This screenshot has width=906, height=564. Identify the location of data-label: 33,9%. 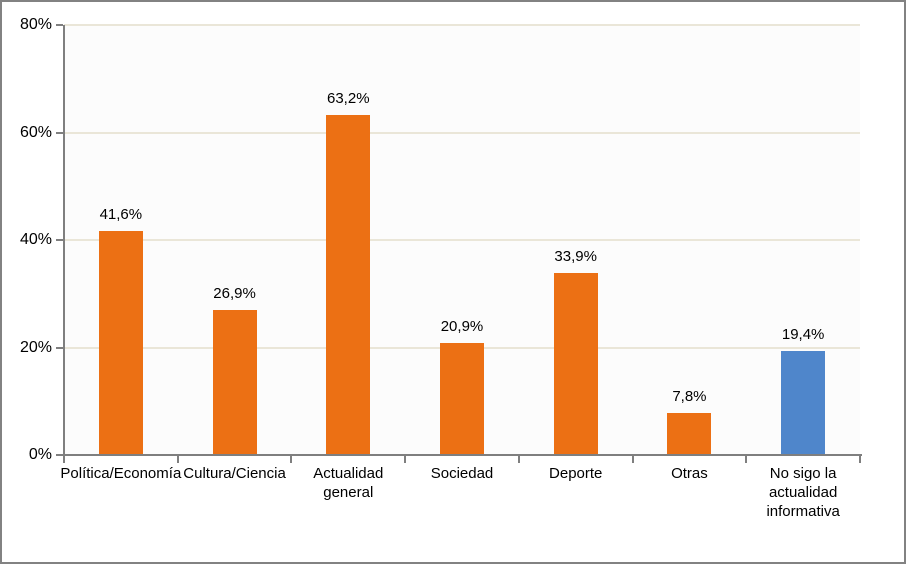
(575, 256).